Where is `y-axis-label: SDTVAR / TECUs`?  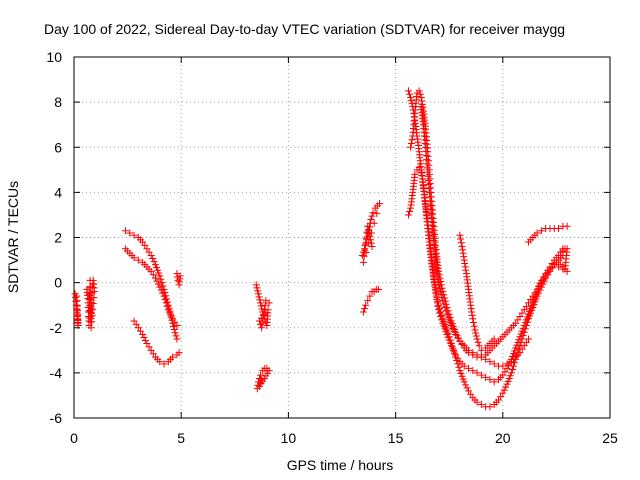
y-axis-label: SDTVAR / TECUs is located at coordinates (13, 237).